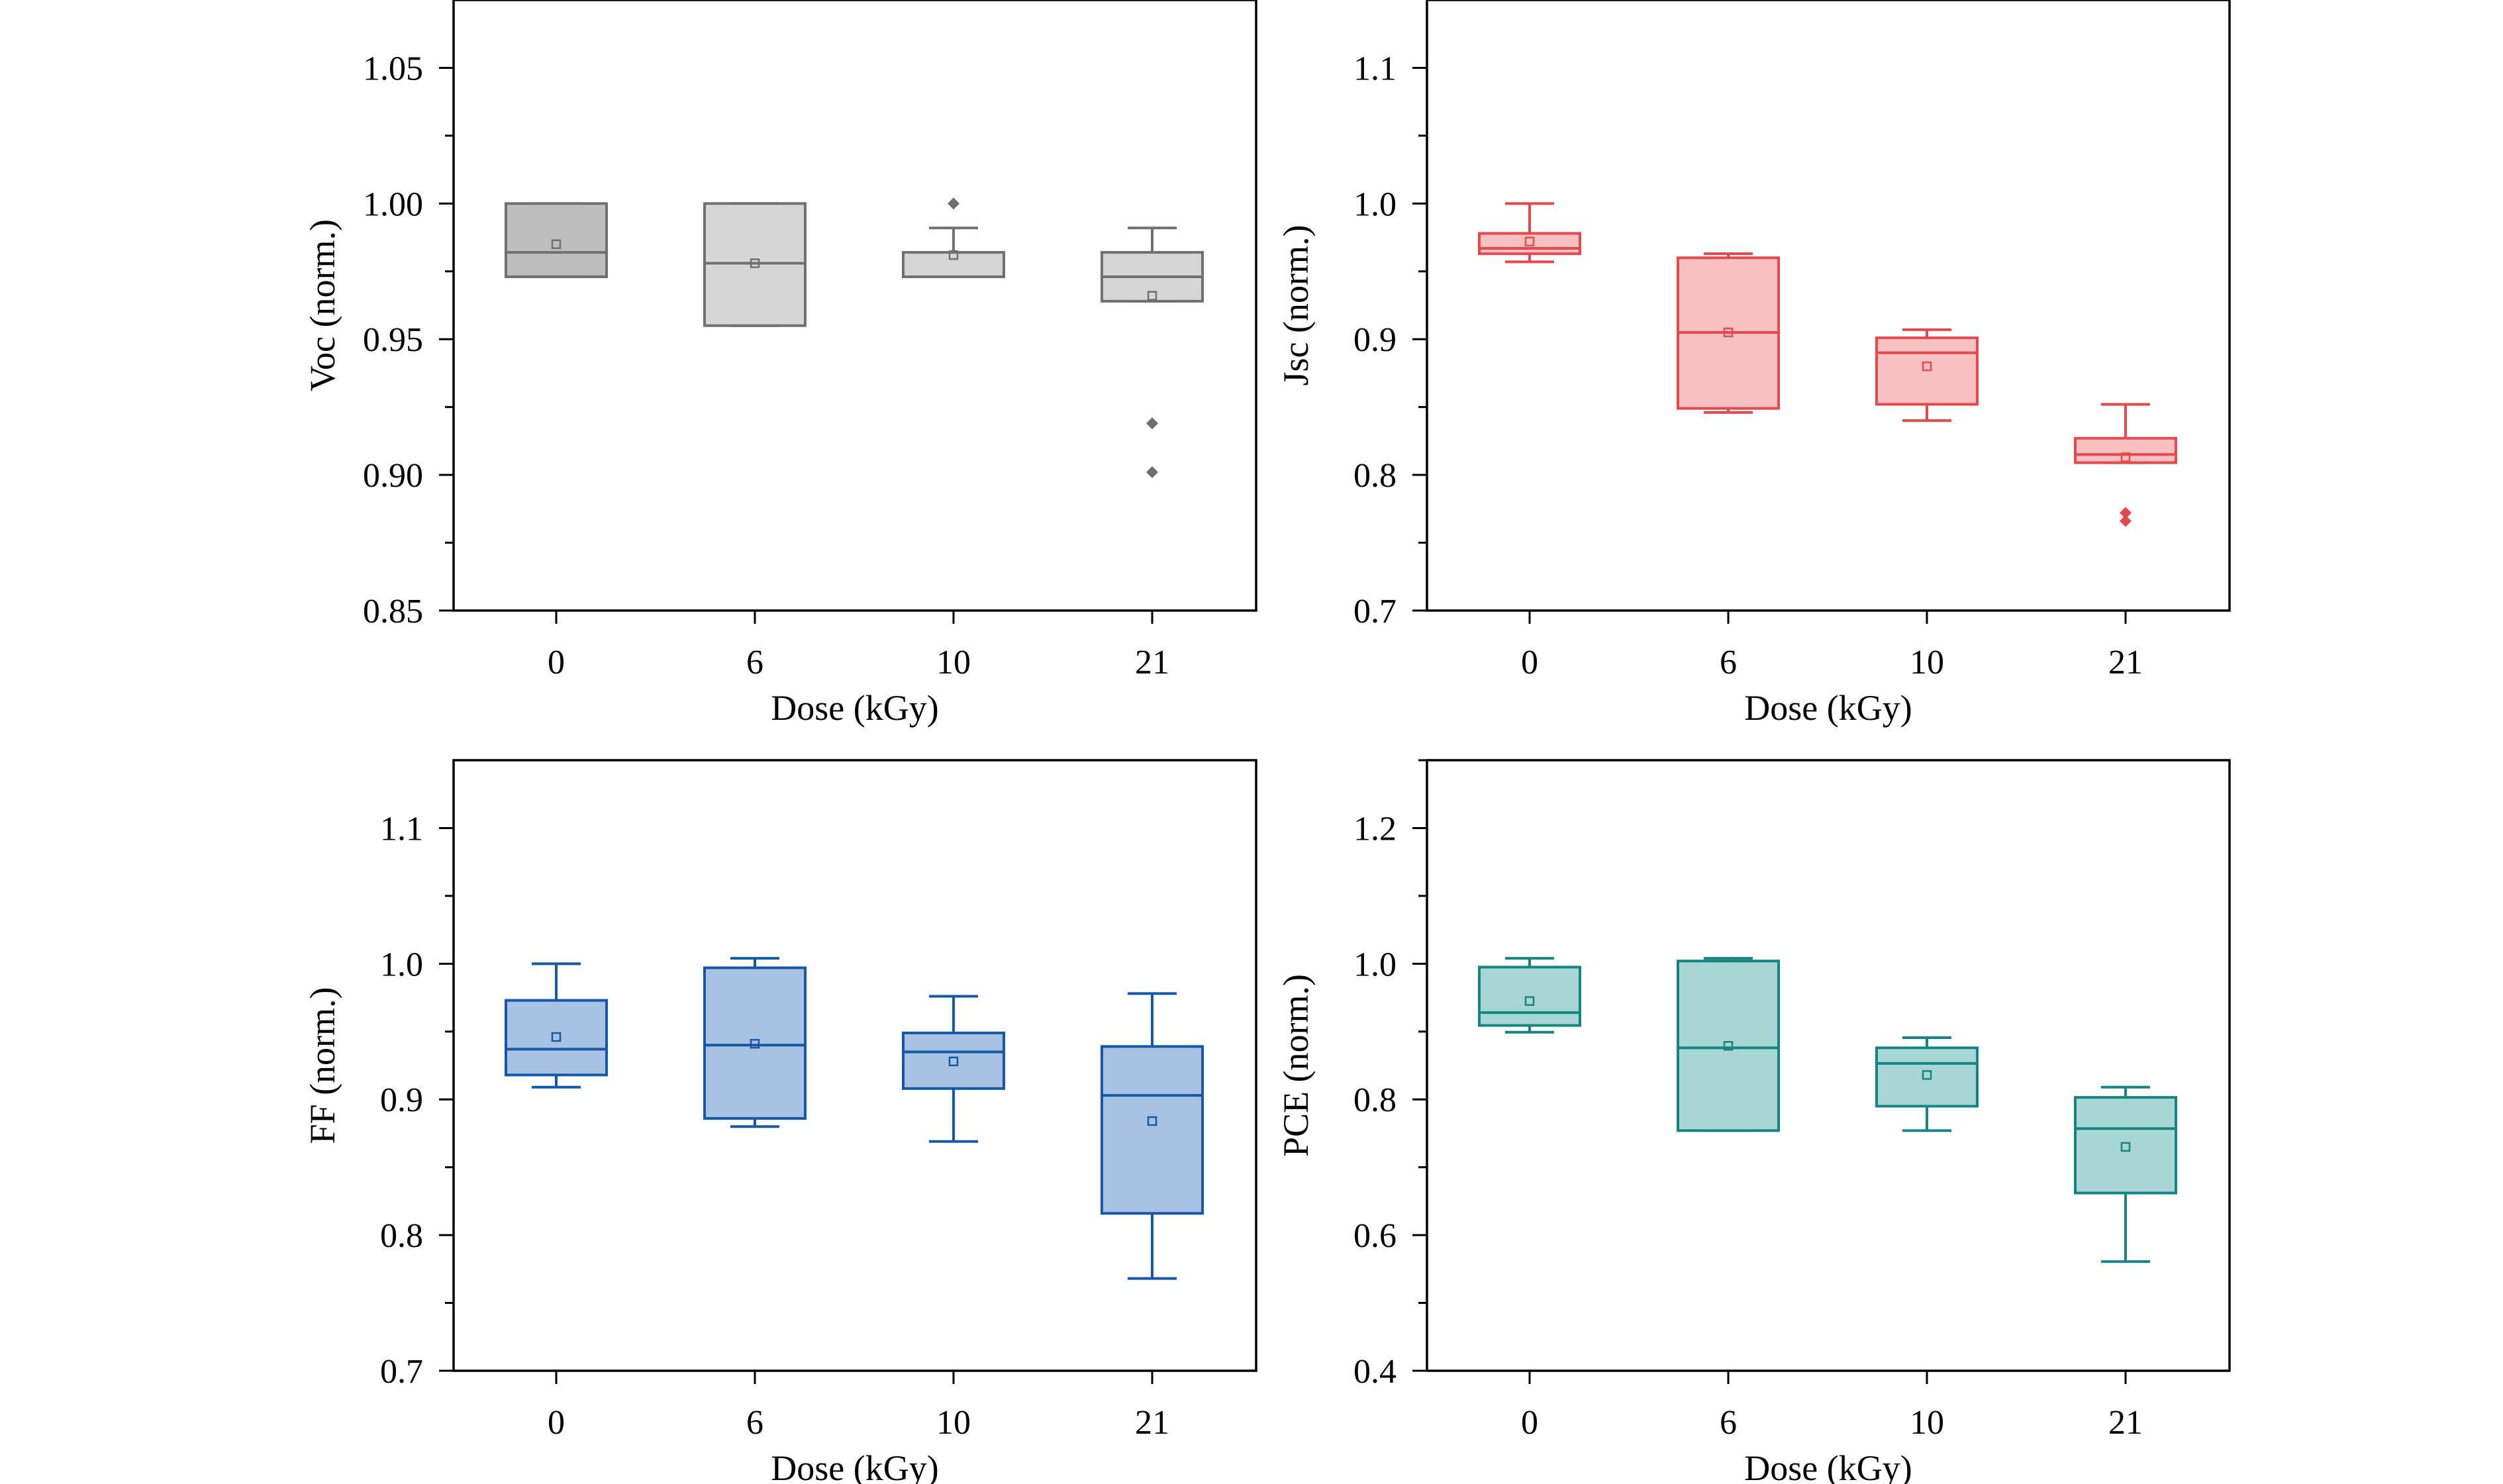 This screenshot has height=1484, width=2503. Describe the element at coordinates (1296, 305) in the screenshot. I see `y-axis-title: Jsc (norm.)` at that location.